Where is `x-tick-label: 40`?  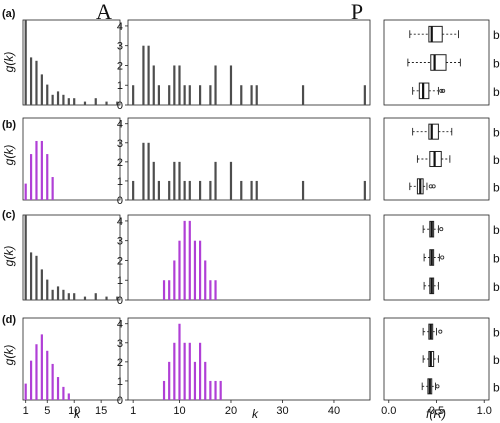 x-tick-label: 40 is located at coordinates (334, 411).